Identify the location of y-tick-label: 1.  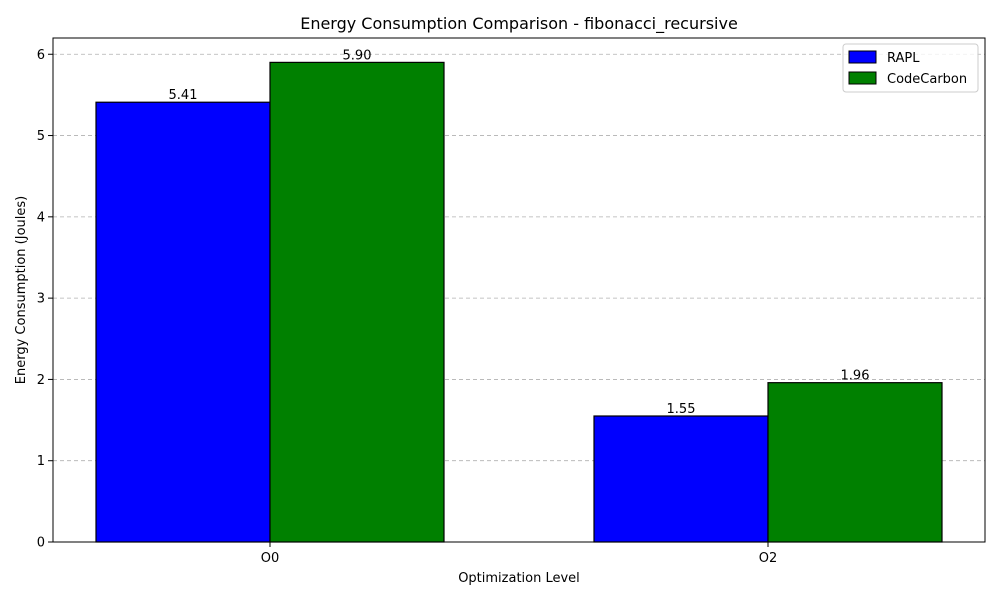
(41, 461).